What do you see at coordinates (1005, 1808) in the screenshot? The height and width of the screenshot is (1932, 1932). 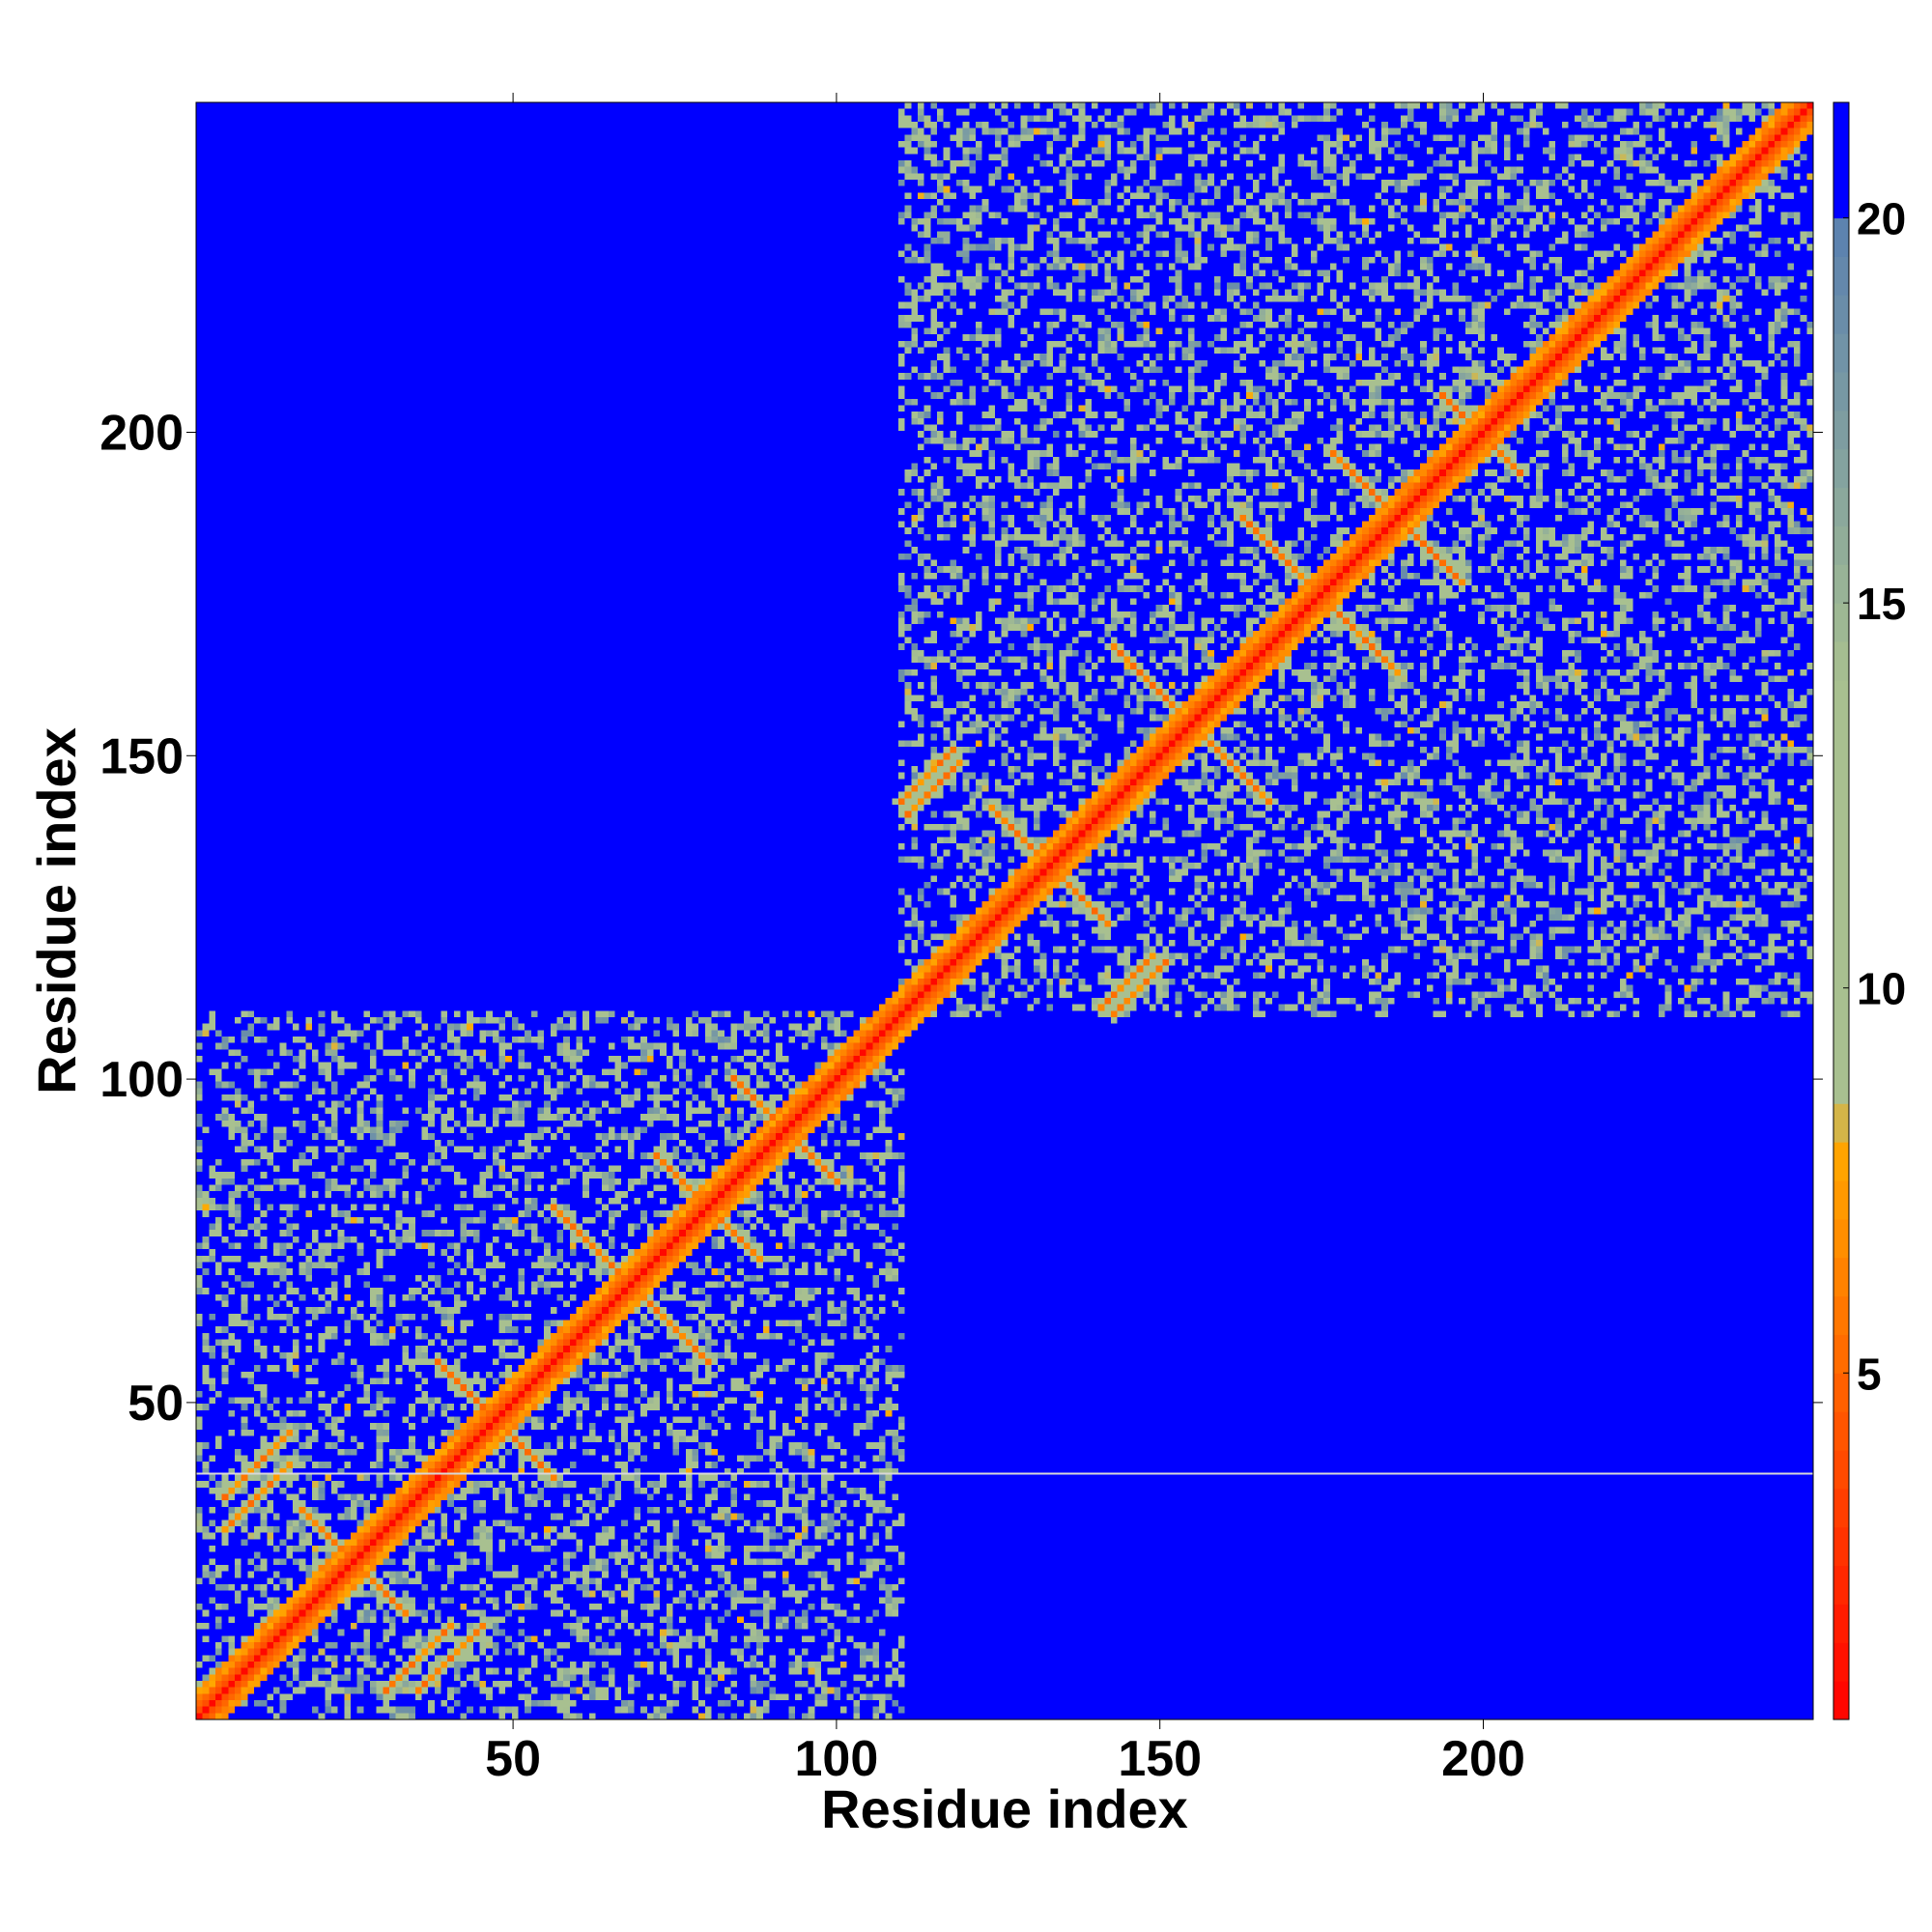 I see `x-axis-label: Residue index` at bounding box center [1005, 1808].